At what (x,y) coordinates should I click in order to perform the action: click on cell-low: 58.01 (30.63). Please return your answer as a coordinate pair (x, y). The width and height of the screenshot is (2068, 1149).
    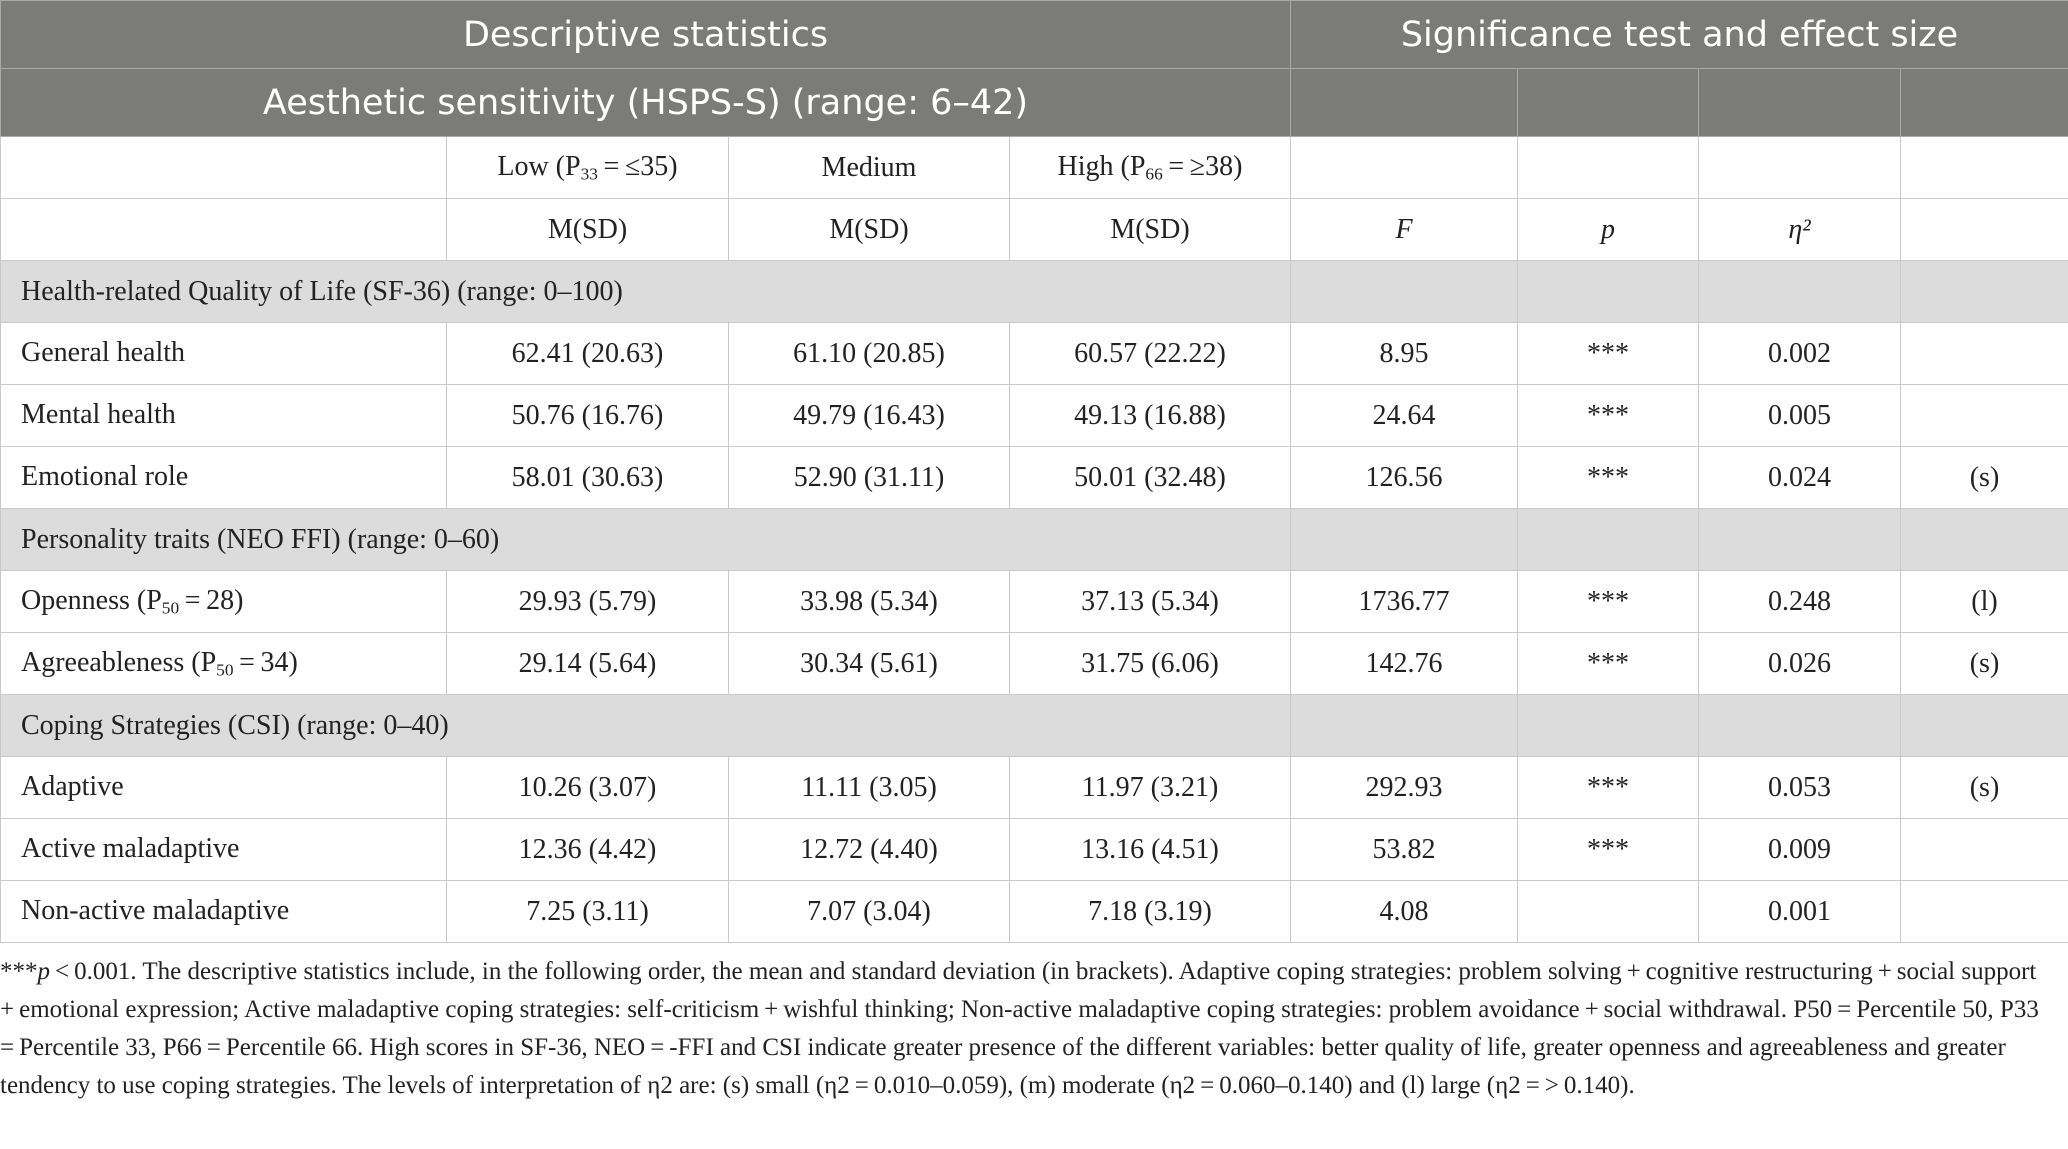
    Looking at the image, I should click on (587, 477).